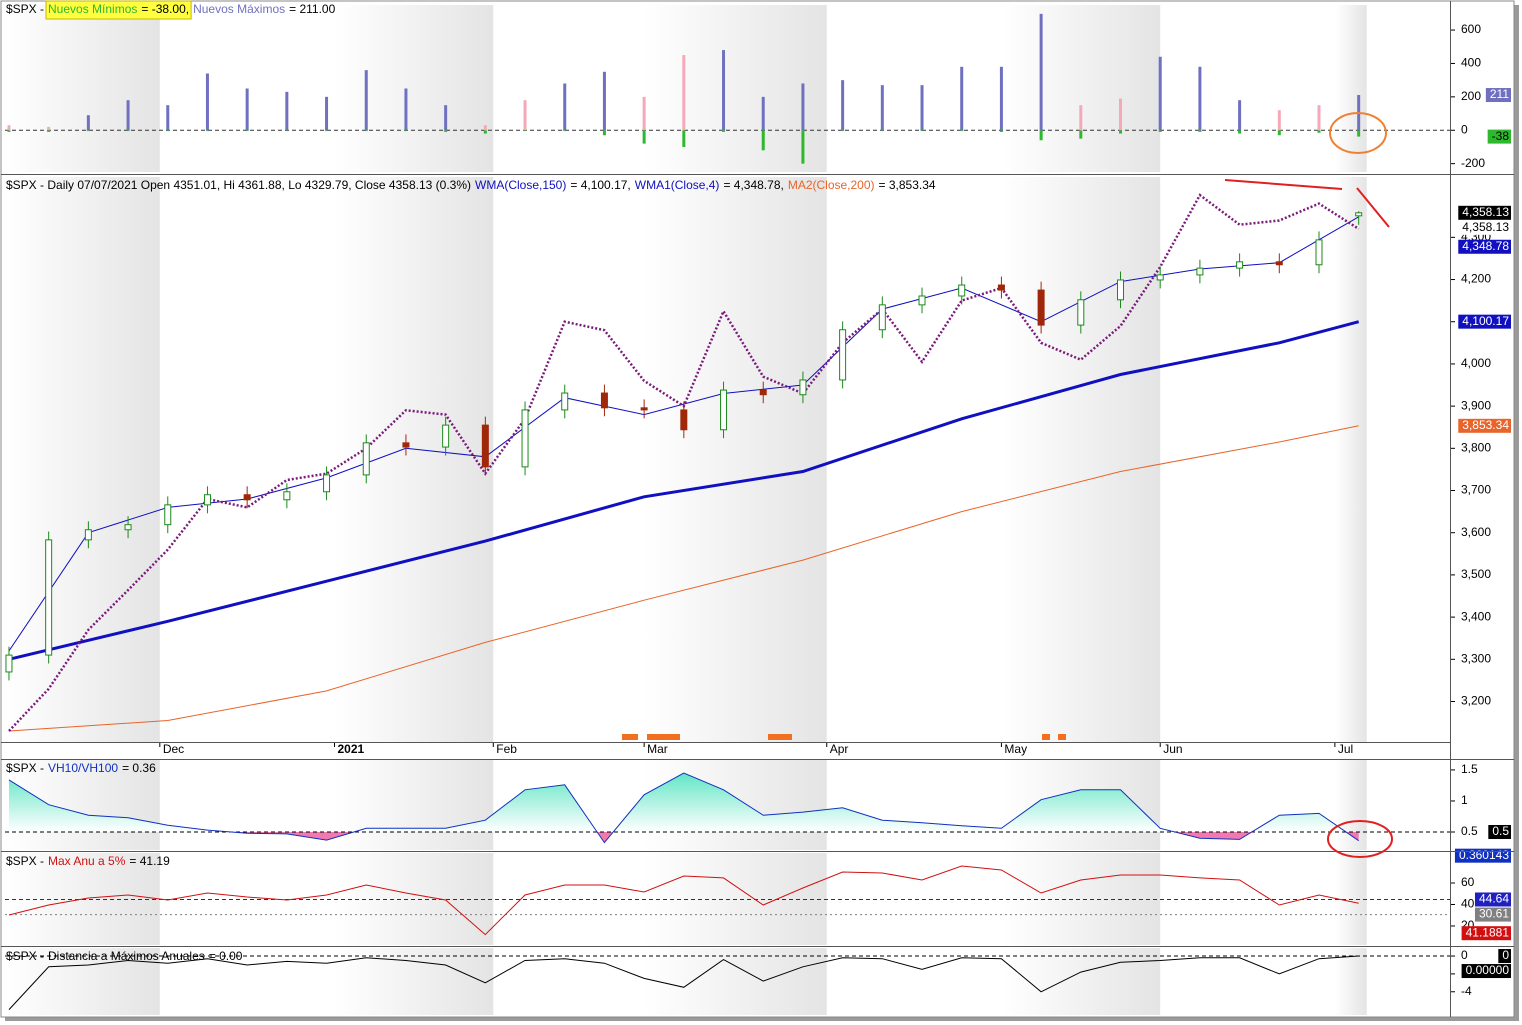 Image resolution: width=1522 pixels, height=1025 pixels. What do you see at coordinates (1476, 490) in the screenshot?
I see `y-tick-label: 3,700` at bounding box center [1476, 490].